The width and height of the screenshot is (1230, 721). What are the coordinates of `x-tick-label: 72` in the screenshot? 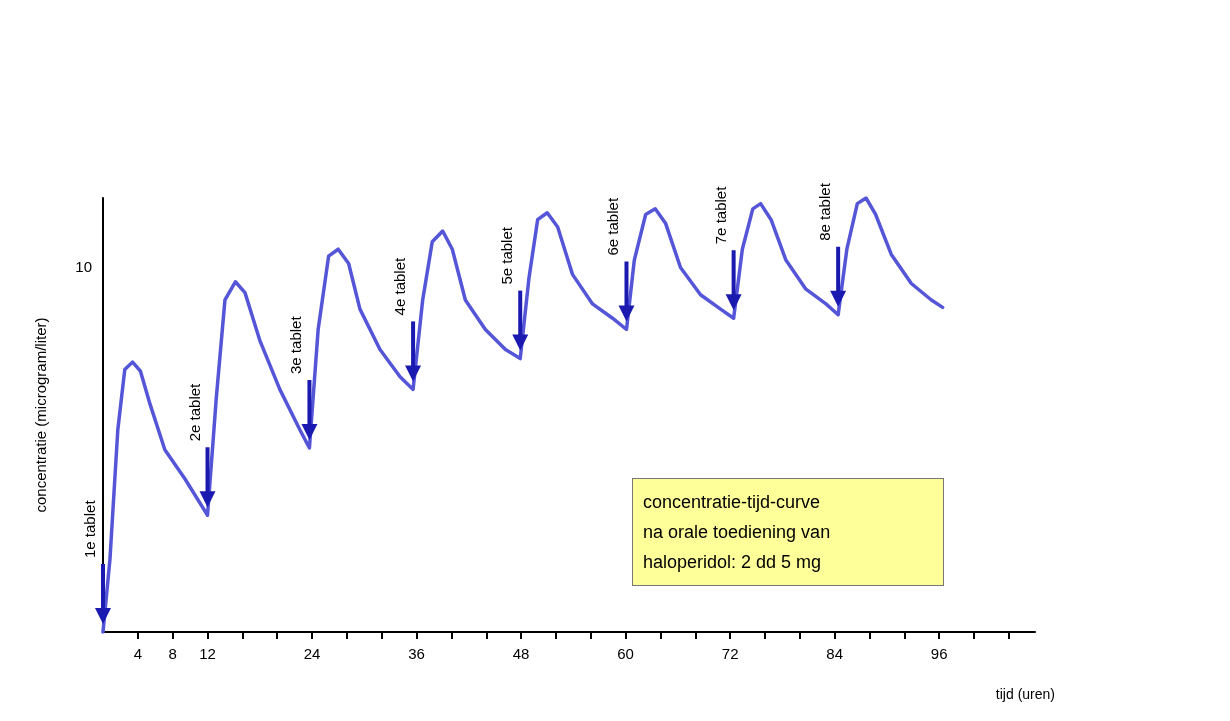 It's located at (730, 653).